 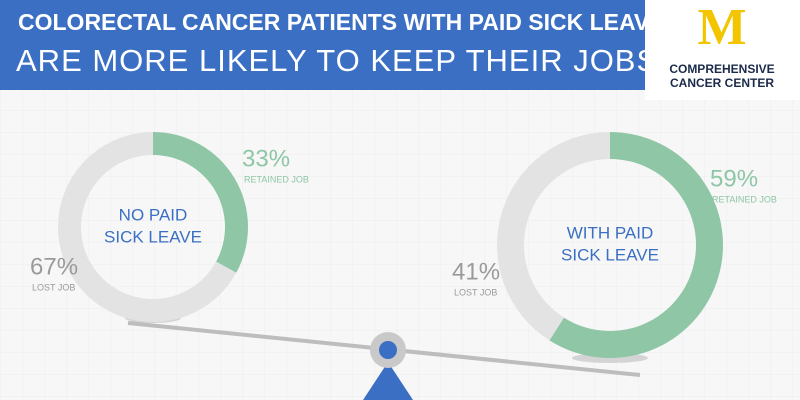 I want to click on title-line2: ARE MORE LIKELY TO KEEP THEIR JOBS., so click(x=342, y=60).